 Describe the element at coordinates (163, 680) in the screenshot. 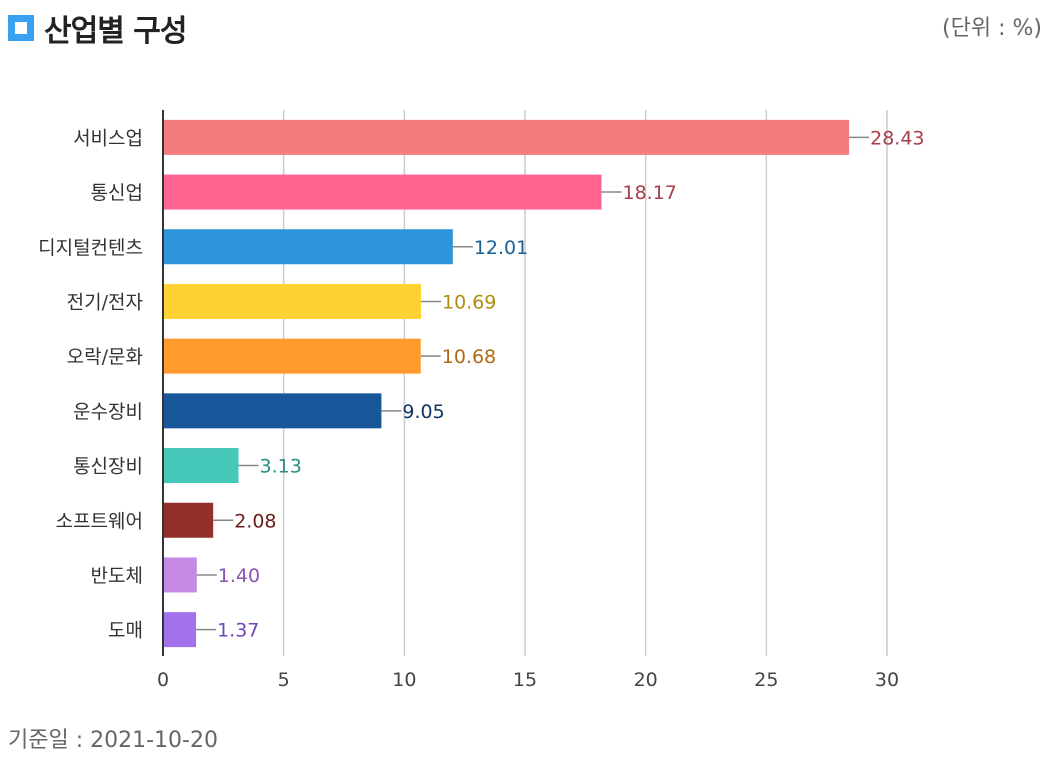

I see `x-tick-label: 0` at that location.